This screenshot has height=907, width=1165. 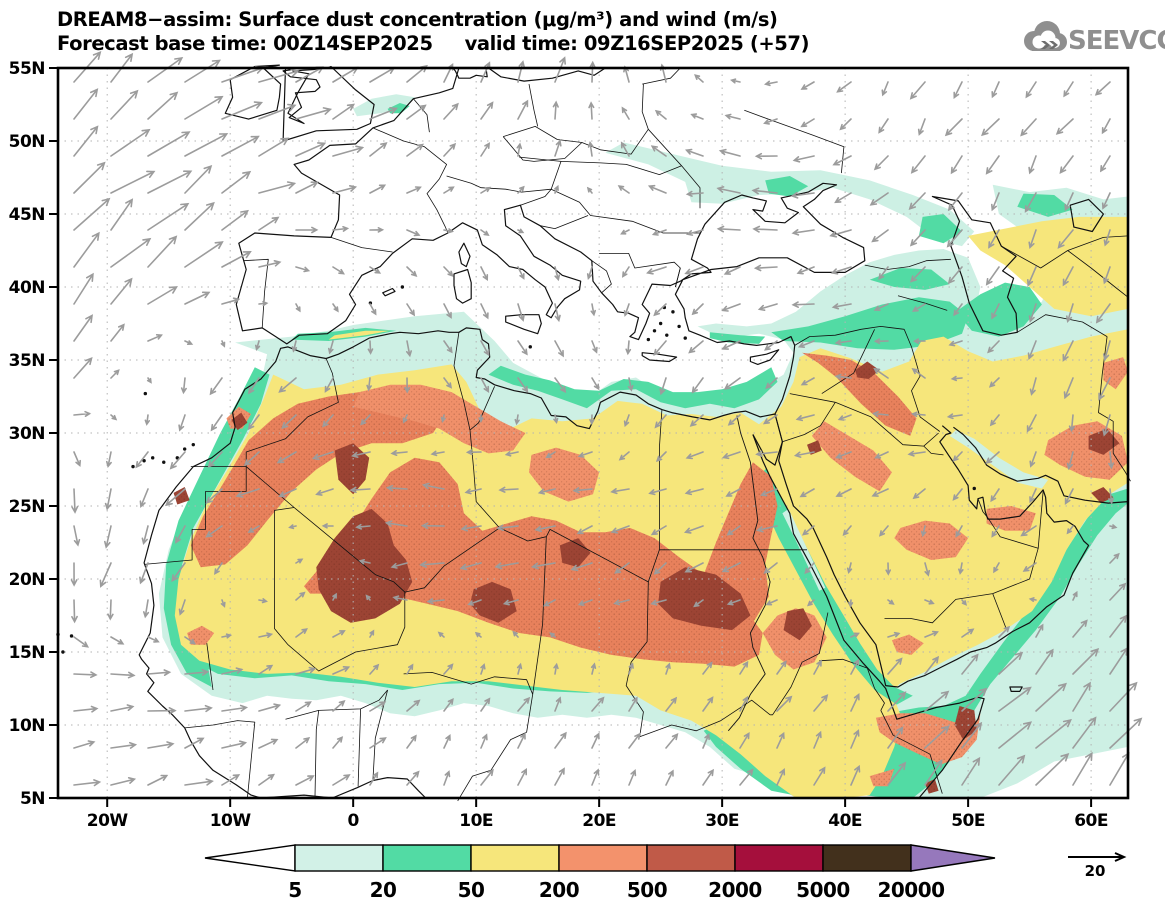 What do you see at coordinates (564, 222) in the screenshot?
I see `border-bosnia` at bounding box center [564, 222].